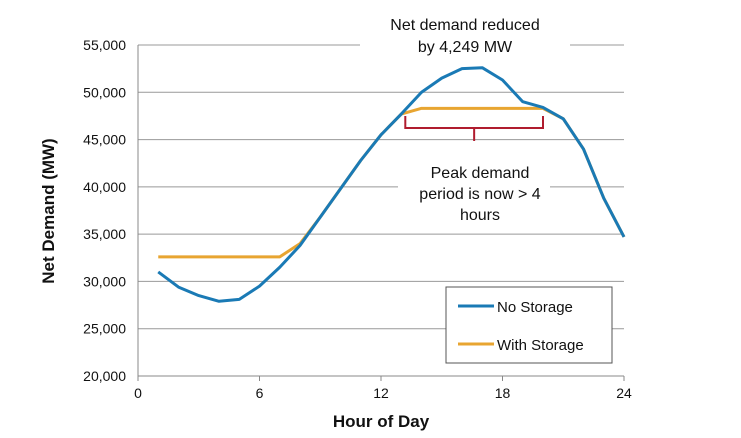 This screenshot has height=438, width=741. Describe the element at coordinates (529, 325) in the screenshot. I see `legend-box` at that location.